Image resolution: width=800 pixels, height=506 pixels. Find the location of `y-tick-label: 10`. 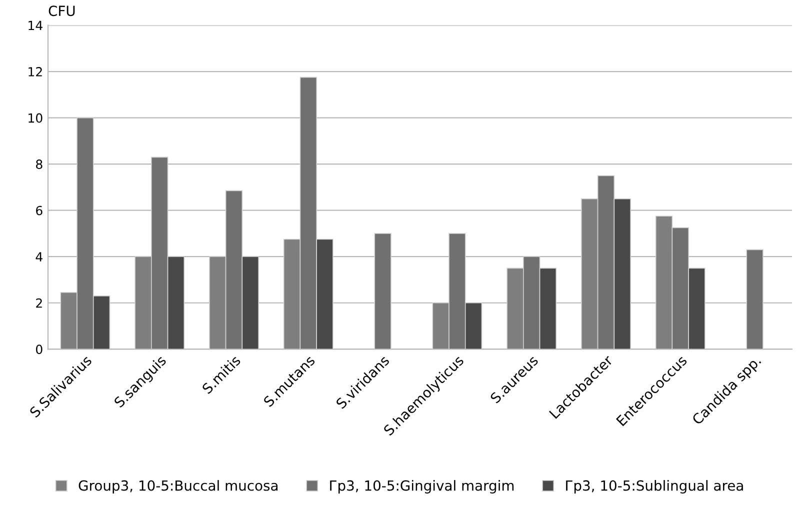

y-tick-label: 10 is located at coordinates (35, 118).